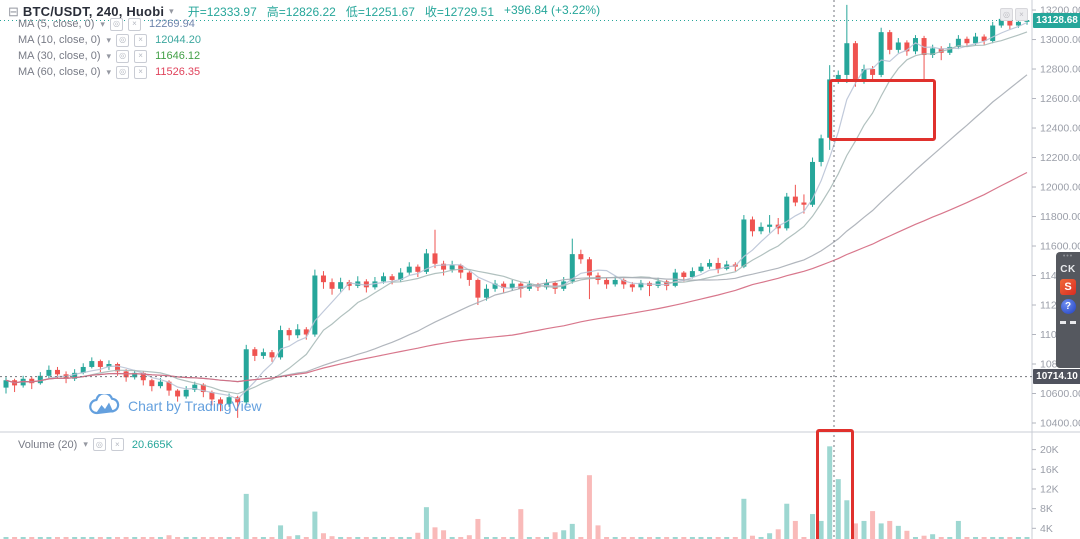 The image size is (1080, 539). What do you see at coordinates (178, 56) in the screenshot?
I see `ma30-value: 11646.12` at bounding box center [178, 56].